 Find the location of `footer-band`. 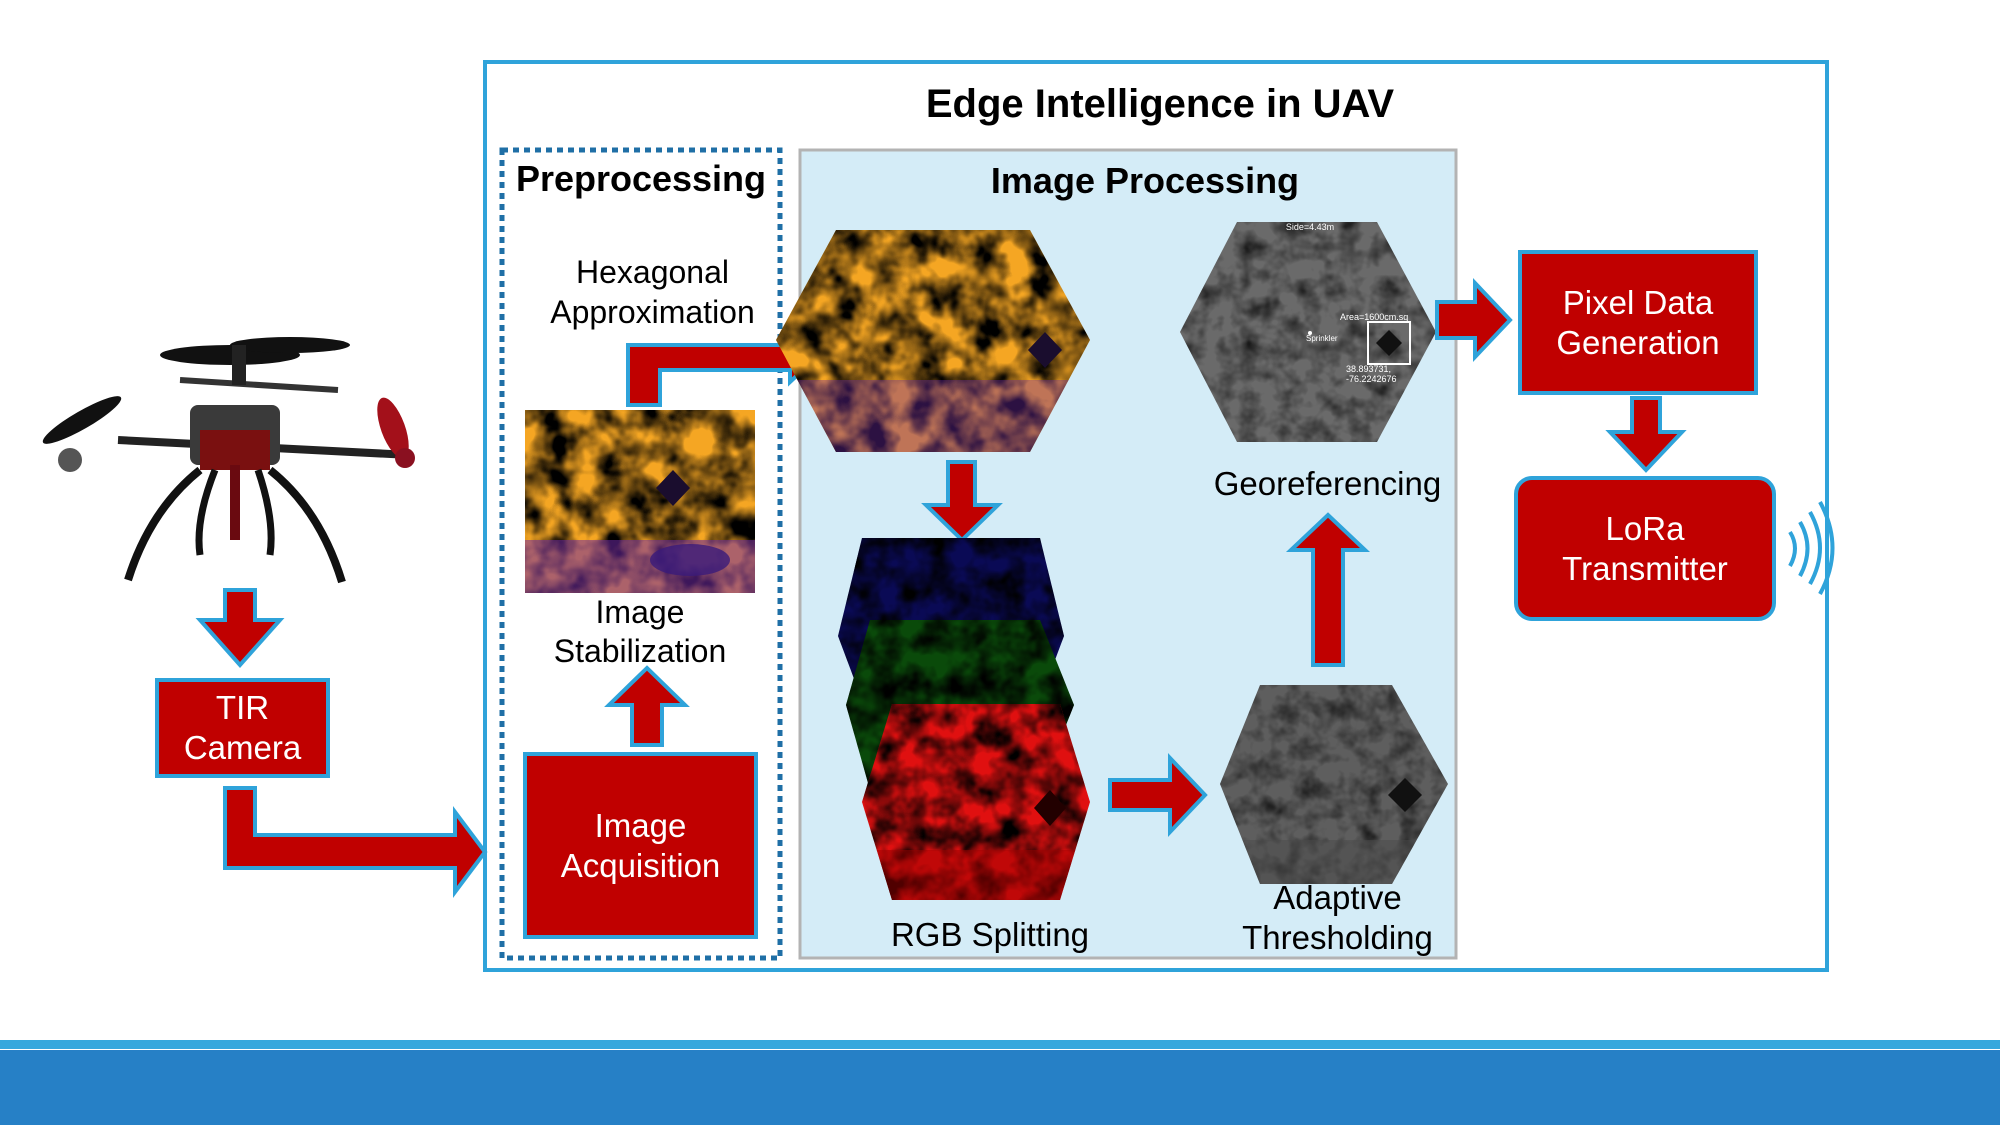

footer-band is located at coordinates (1000, 1087).